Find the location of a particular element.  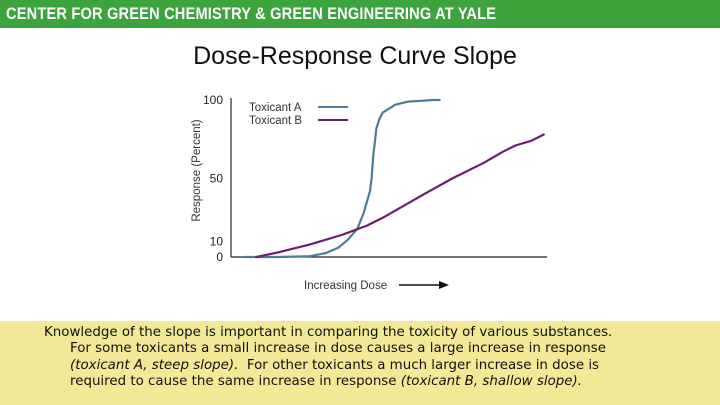

caption-toxicant-a-note: (toxicant A, steep slope). is located at coordinates (154, 365).